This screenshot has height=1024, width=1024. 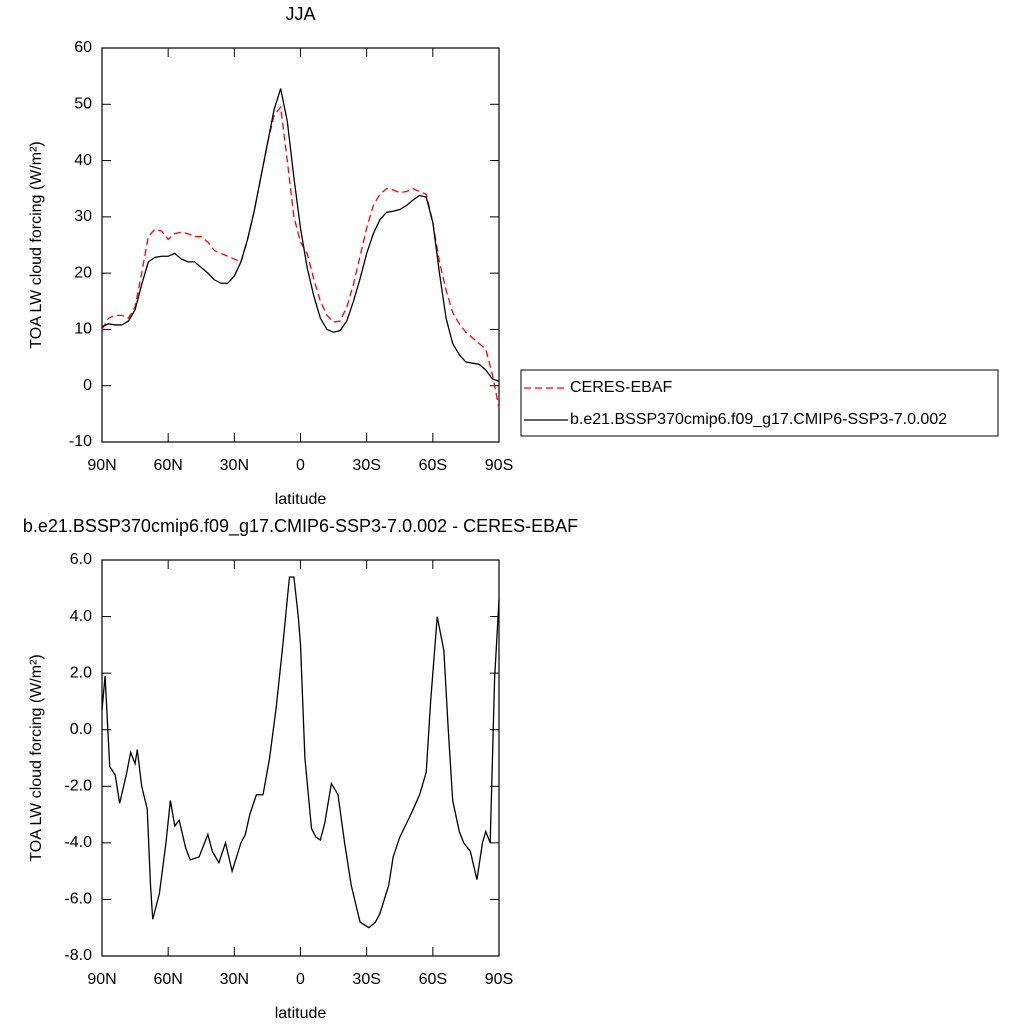 I want to click on y-tick-label: -6.0, so click(x=78, y=899).